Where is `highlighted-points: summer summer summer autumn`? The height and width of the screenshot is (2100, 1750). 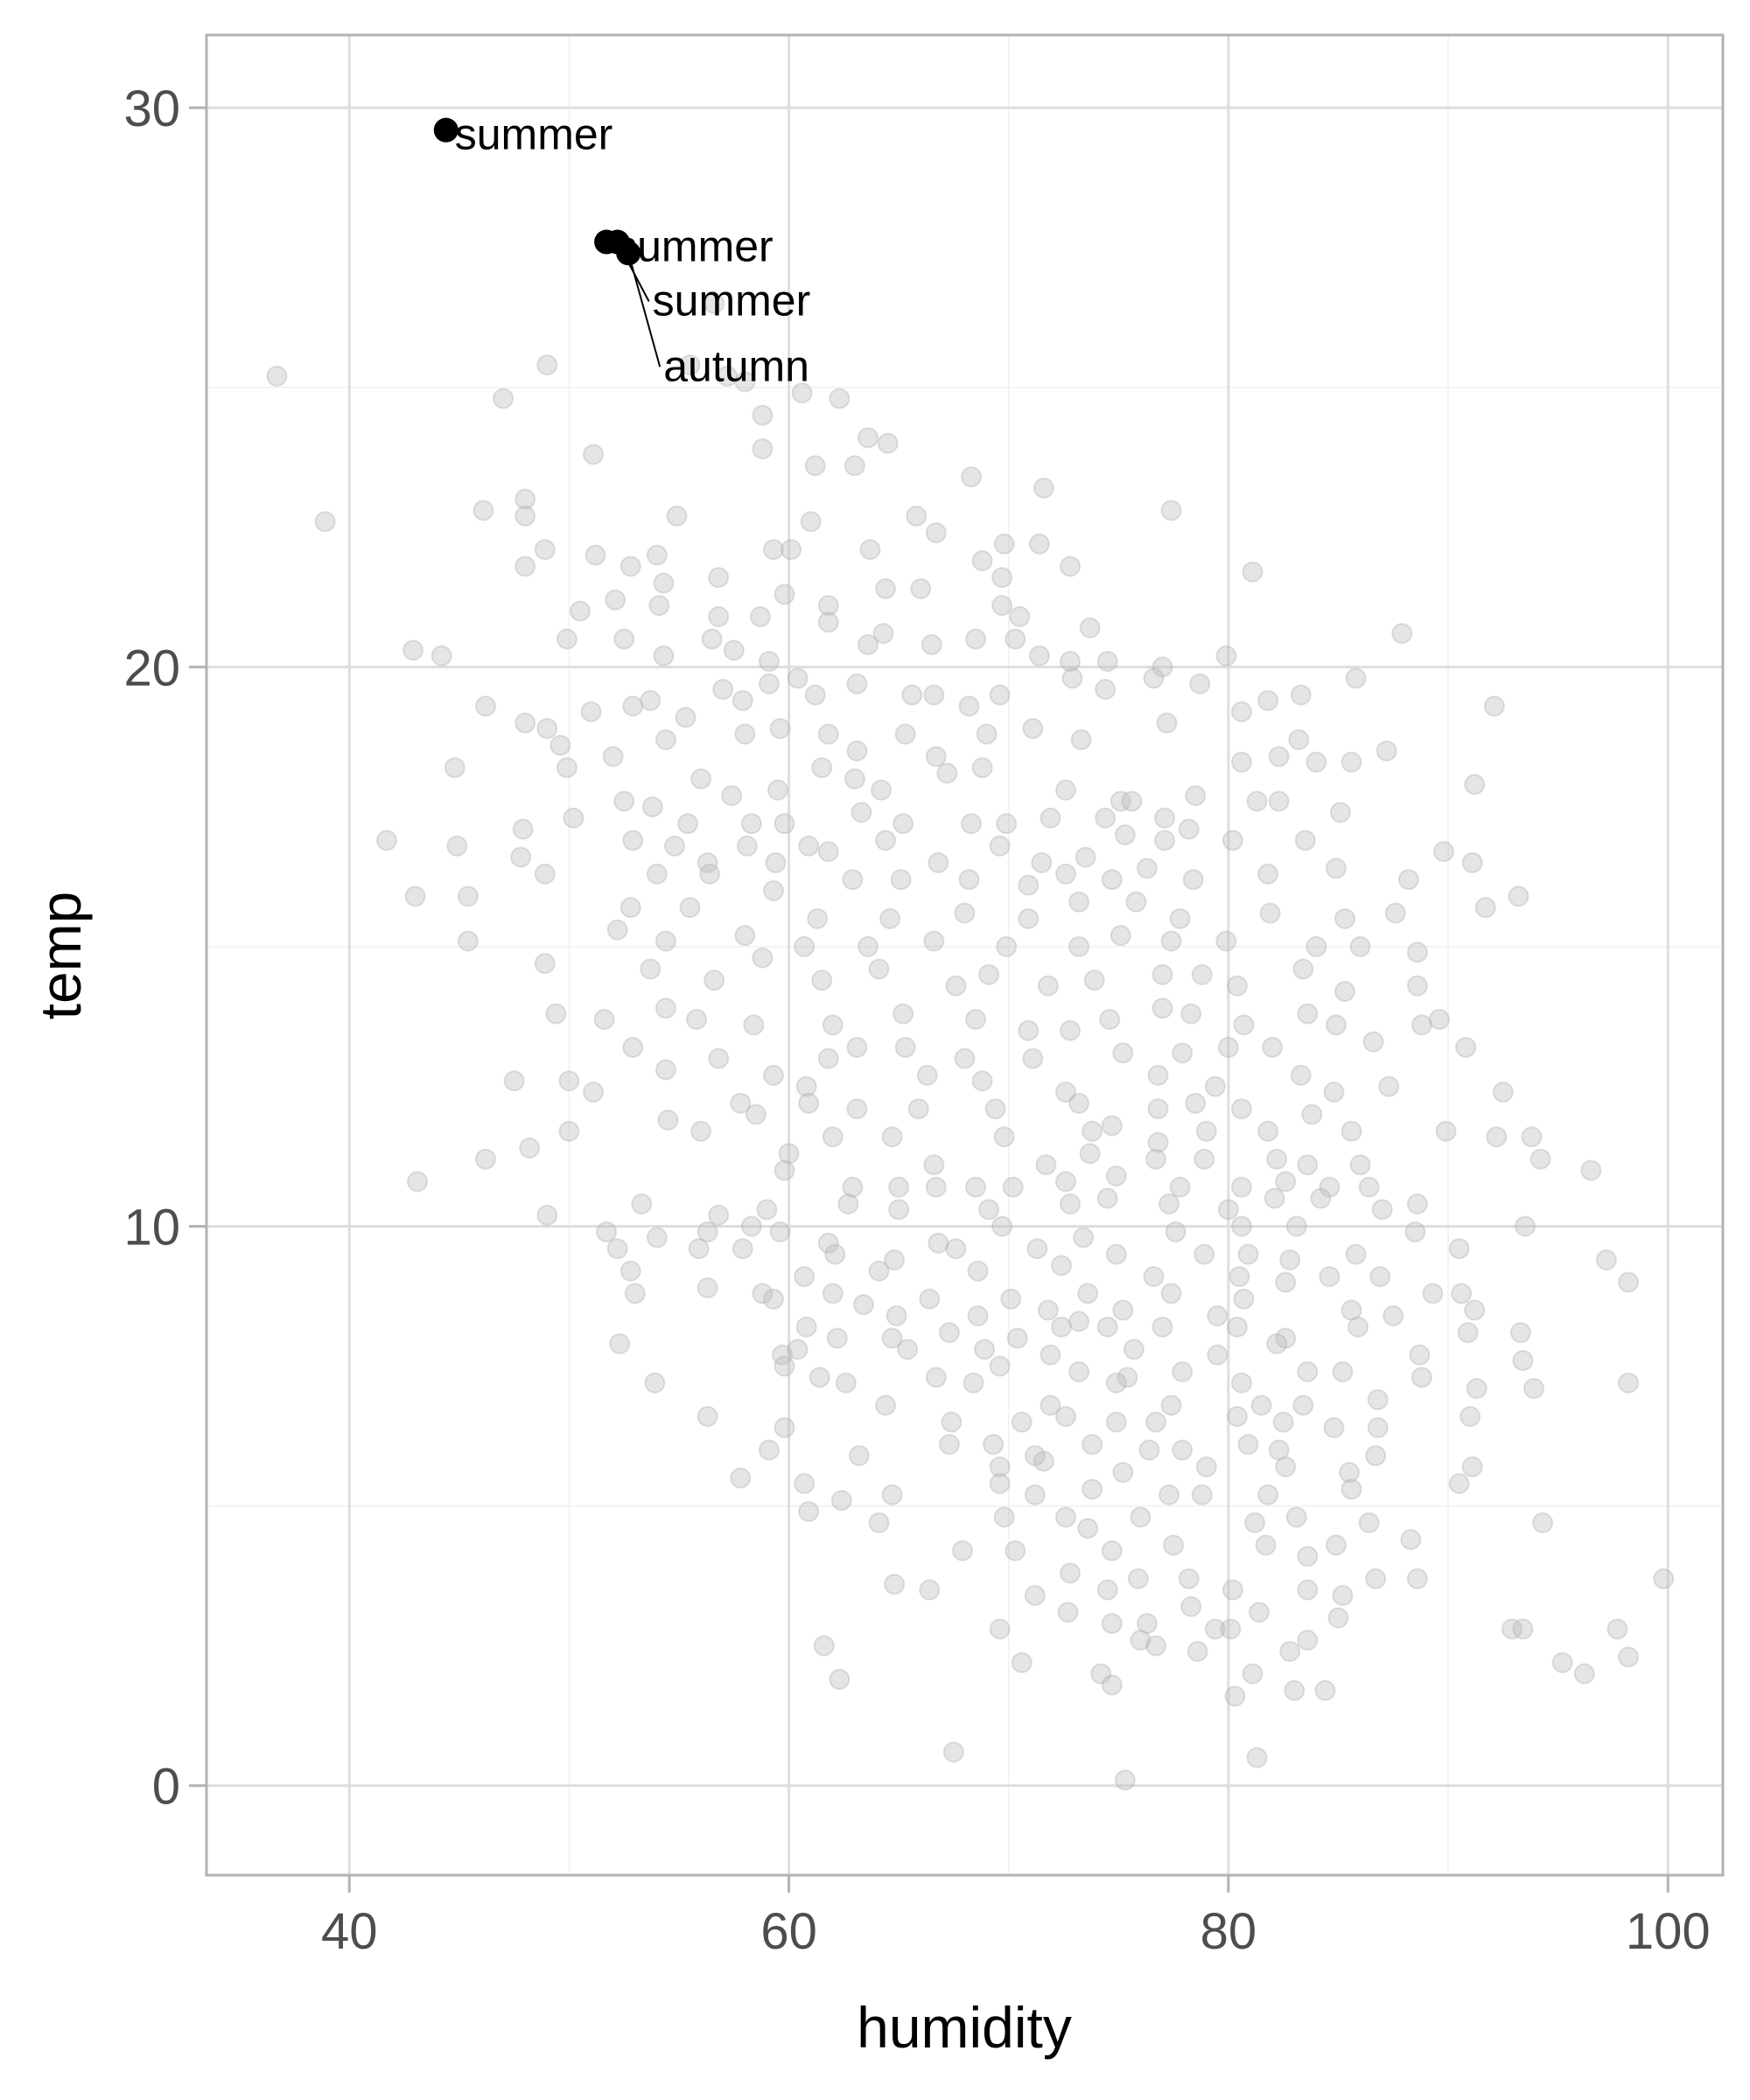
highlighted-points: summer summer summer autumn is located at coordinates (621, 250).